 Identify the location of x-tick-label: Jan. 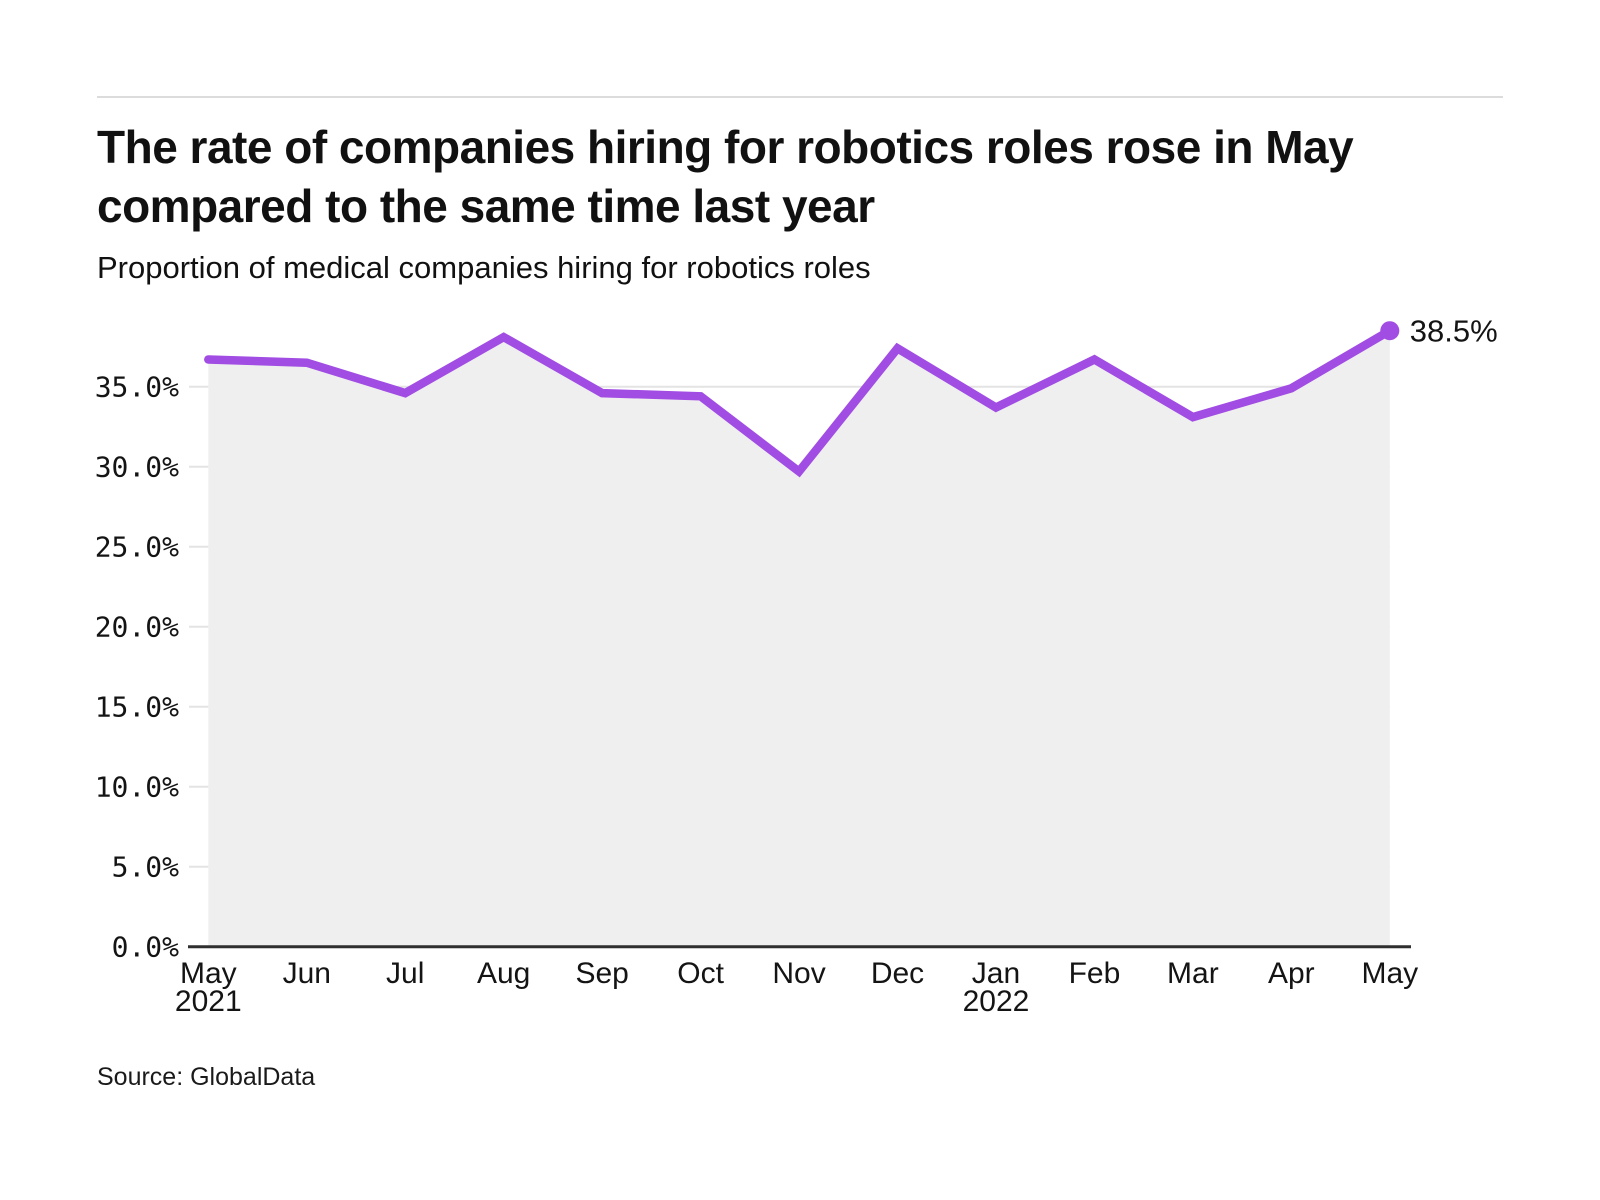
(996, 973).